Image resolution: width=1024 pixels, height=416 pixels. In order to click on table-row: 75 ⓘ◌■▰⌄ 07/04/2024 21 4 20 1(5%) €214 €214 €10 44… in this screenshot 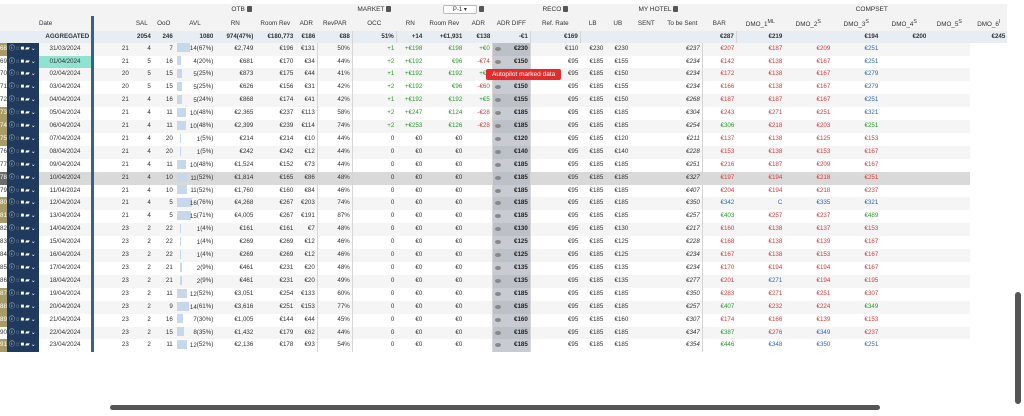, I will do `click(503, 139)`.